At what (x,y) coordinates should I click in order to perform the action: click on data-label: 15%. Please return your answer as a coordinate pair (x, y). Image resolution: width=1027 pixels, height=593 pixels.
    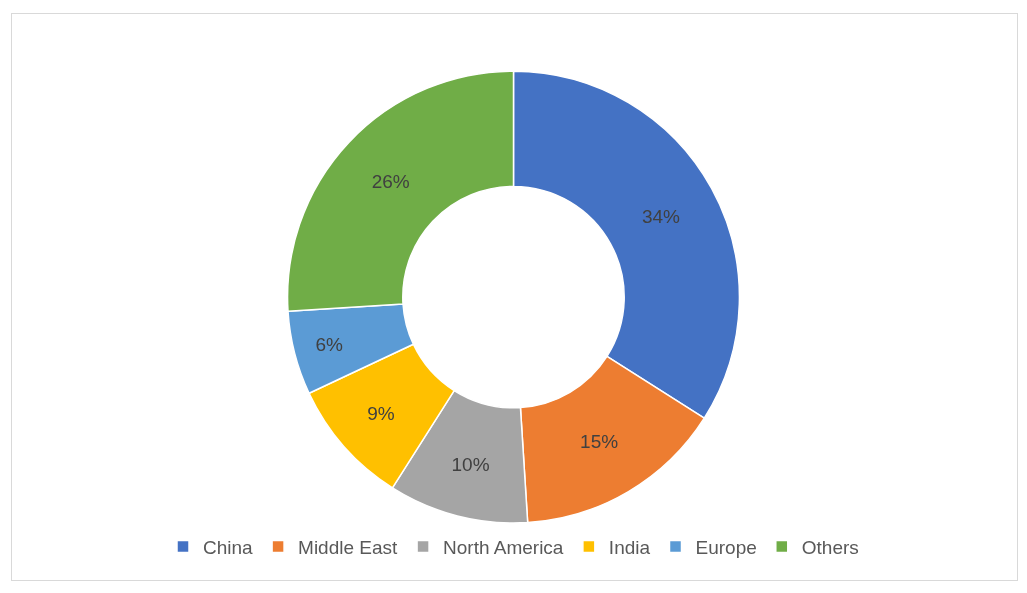
    Looking at the image, I should click on (599, 442).